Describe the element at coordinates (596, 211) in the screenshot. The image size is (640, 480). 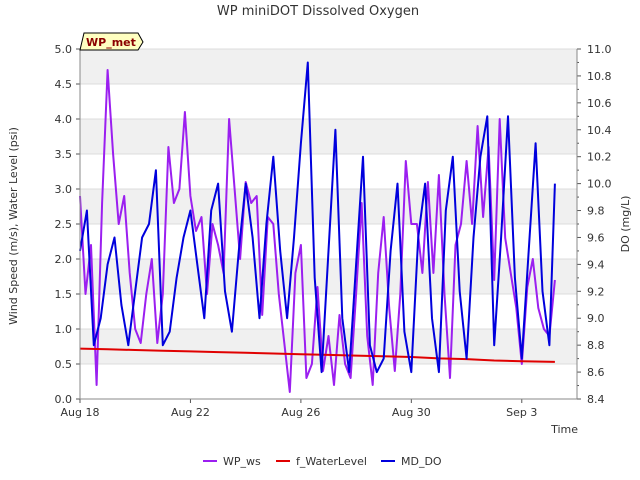
I see `y2-tick-label: 9.8` at that location.